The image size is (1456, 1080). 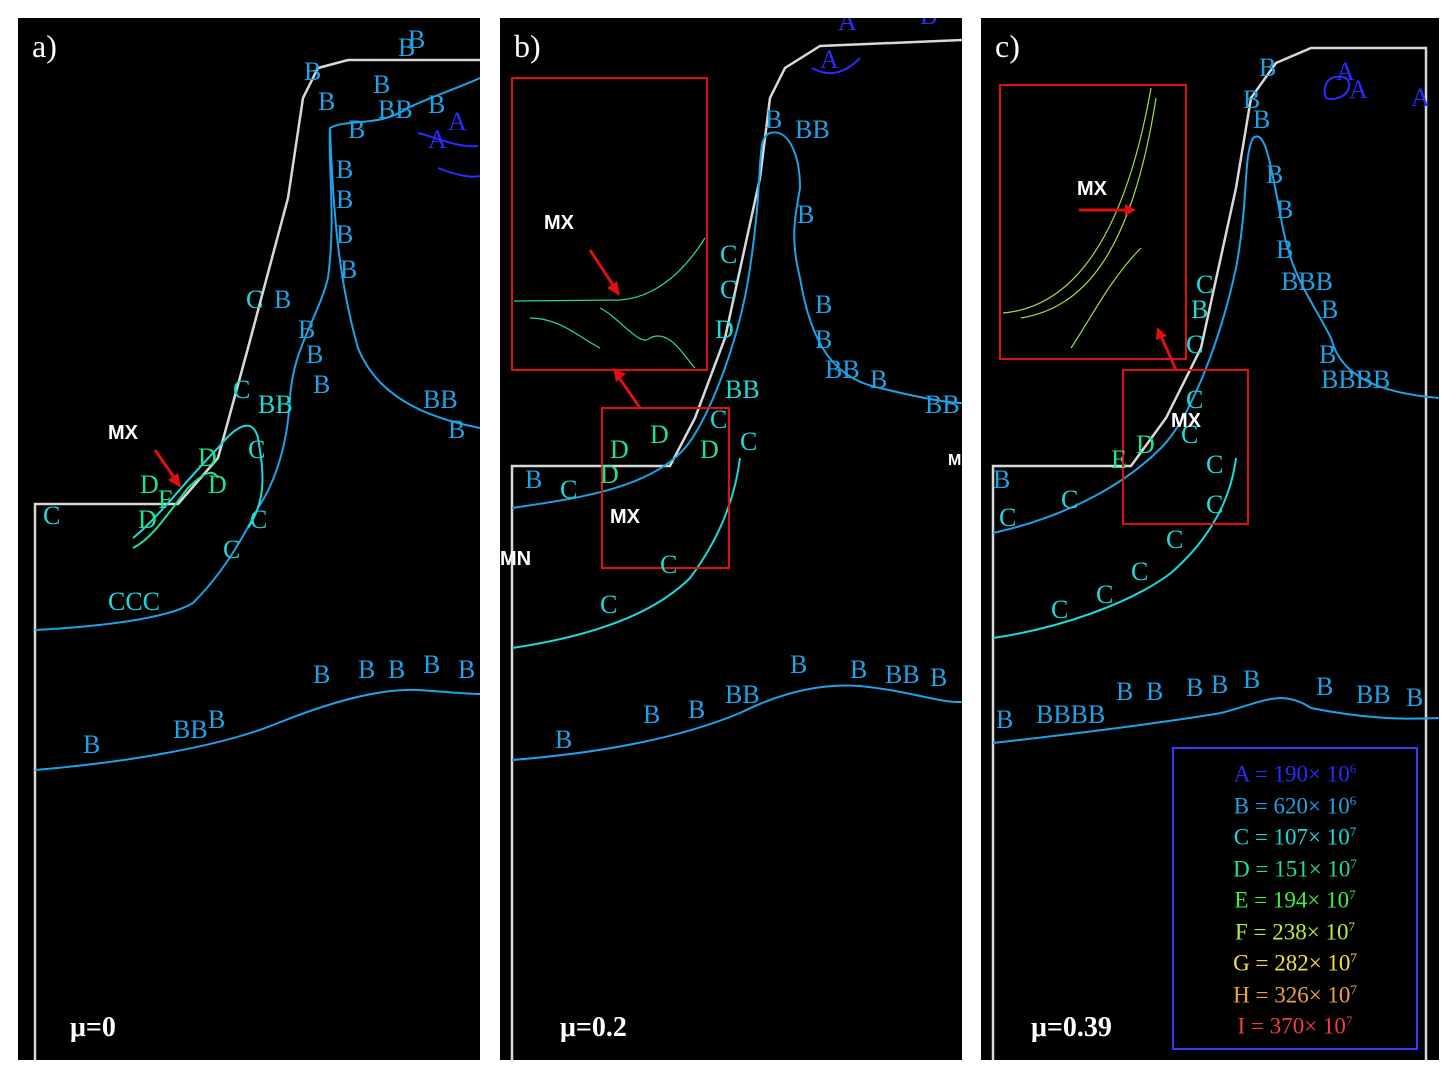 I want to click on legend-letter: G, so click(x=1241, y=963).